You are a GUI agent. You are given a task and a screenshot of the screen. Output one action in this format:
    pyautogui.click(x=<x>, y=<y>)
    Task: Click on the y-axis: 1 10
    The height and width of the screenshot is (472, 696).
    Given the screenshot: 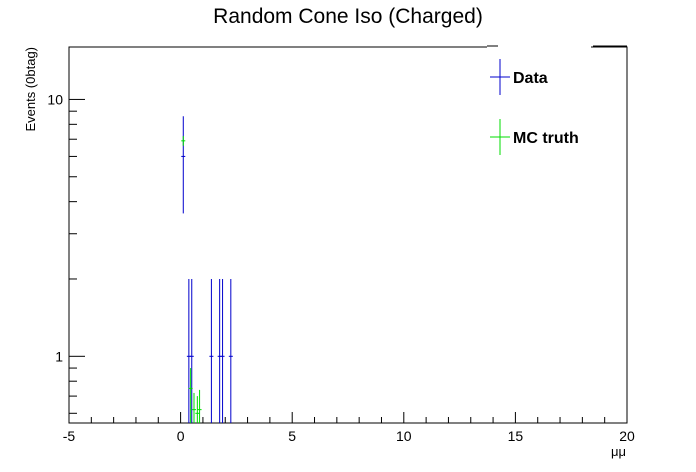 What is the action you would take?
    pyautogui.click(x=66, y=252)
    